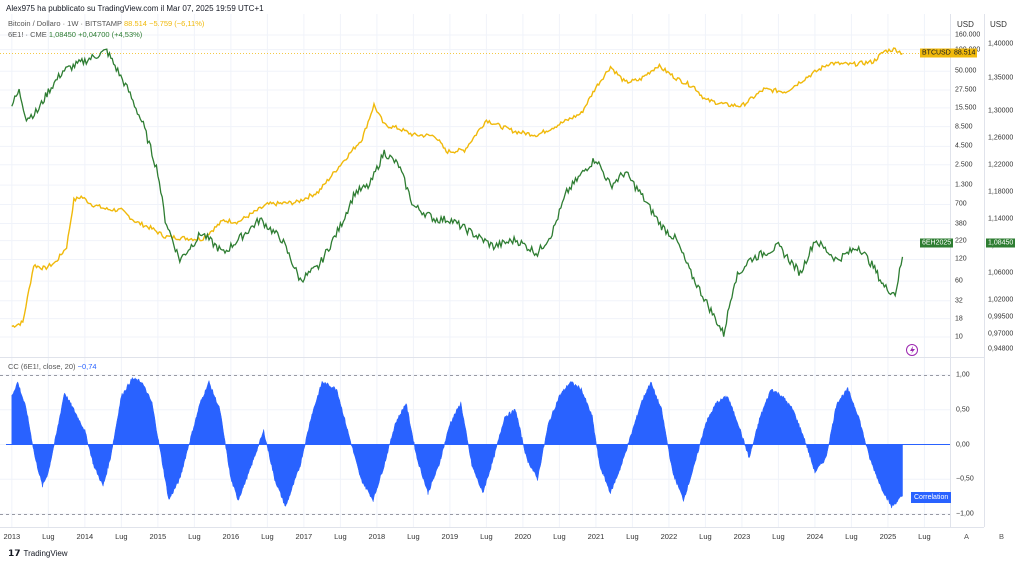 The height and width of the screenshot is (564, 1024). I want to click on cc-tick-label: −1,00, so click(965, 514).